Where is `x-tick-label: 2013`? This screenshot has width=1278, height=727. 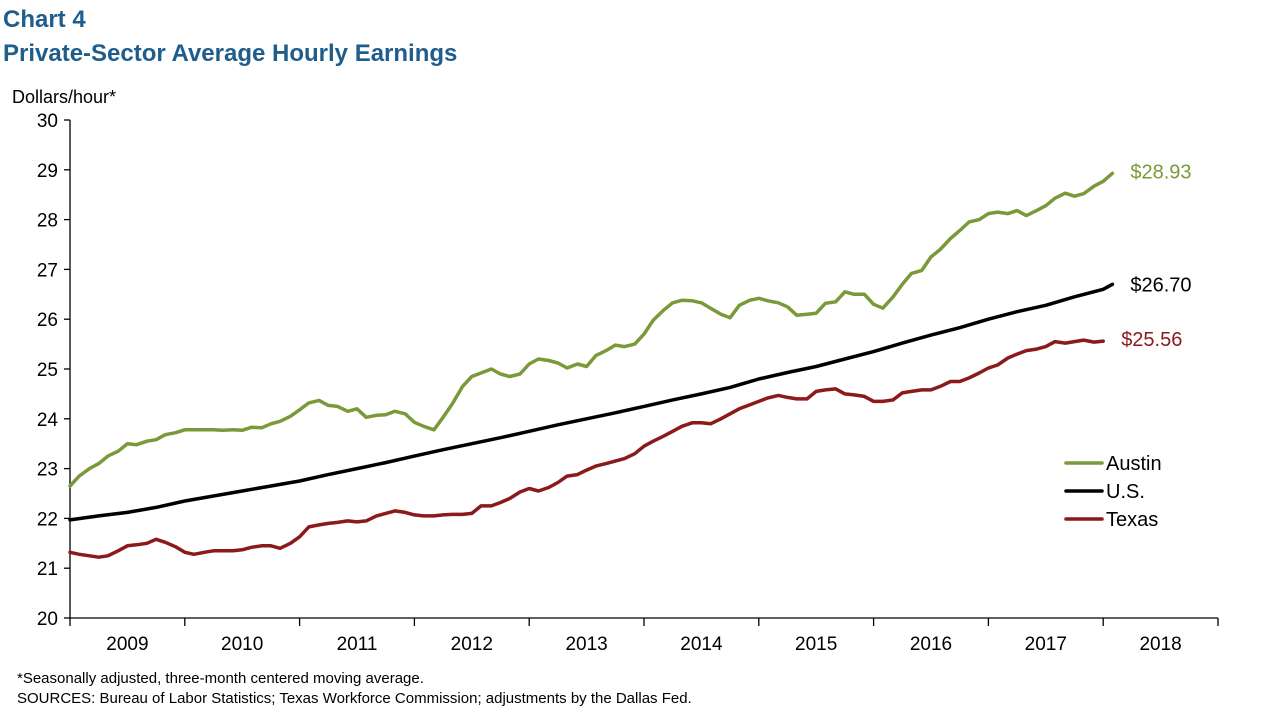 x-tick-label: 2013 is located at coordinates (586, 644).